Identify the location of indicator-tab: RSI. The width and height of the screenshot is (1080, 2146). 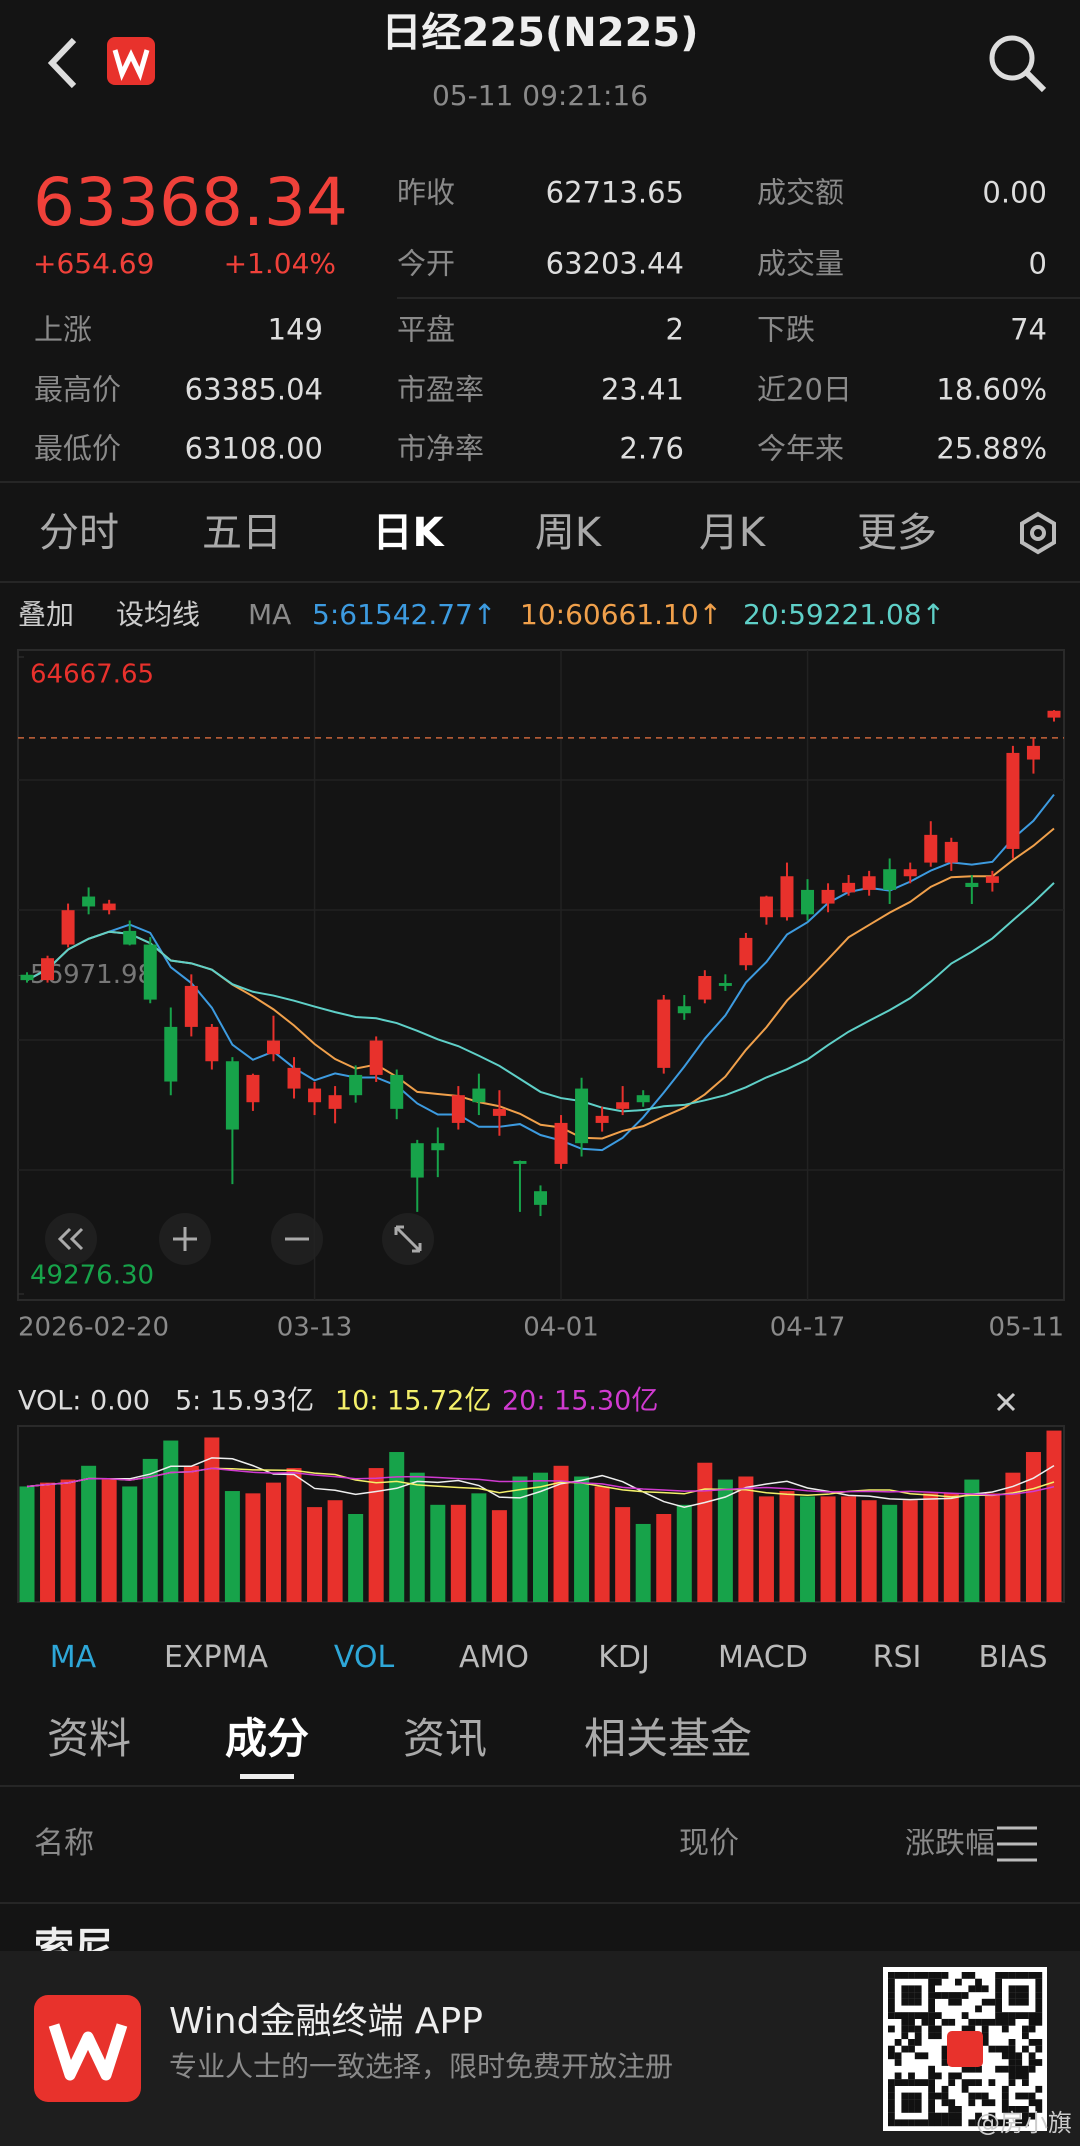
(897, 1657).